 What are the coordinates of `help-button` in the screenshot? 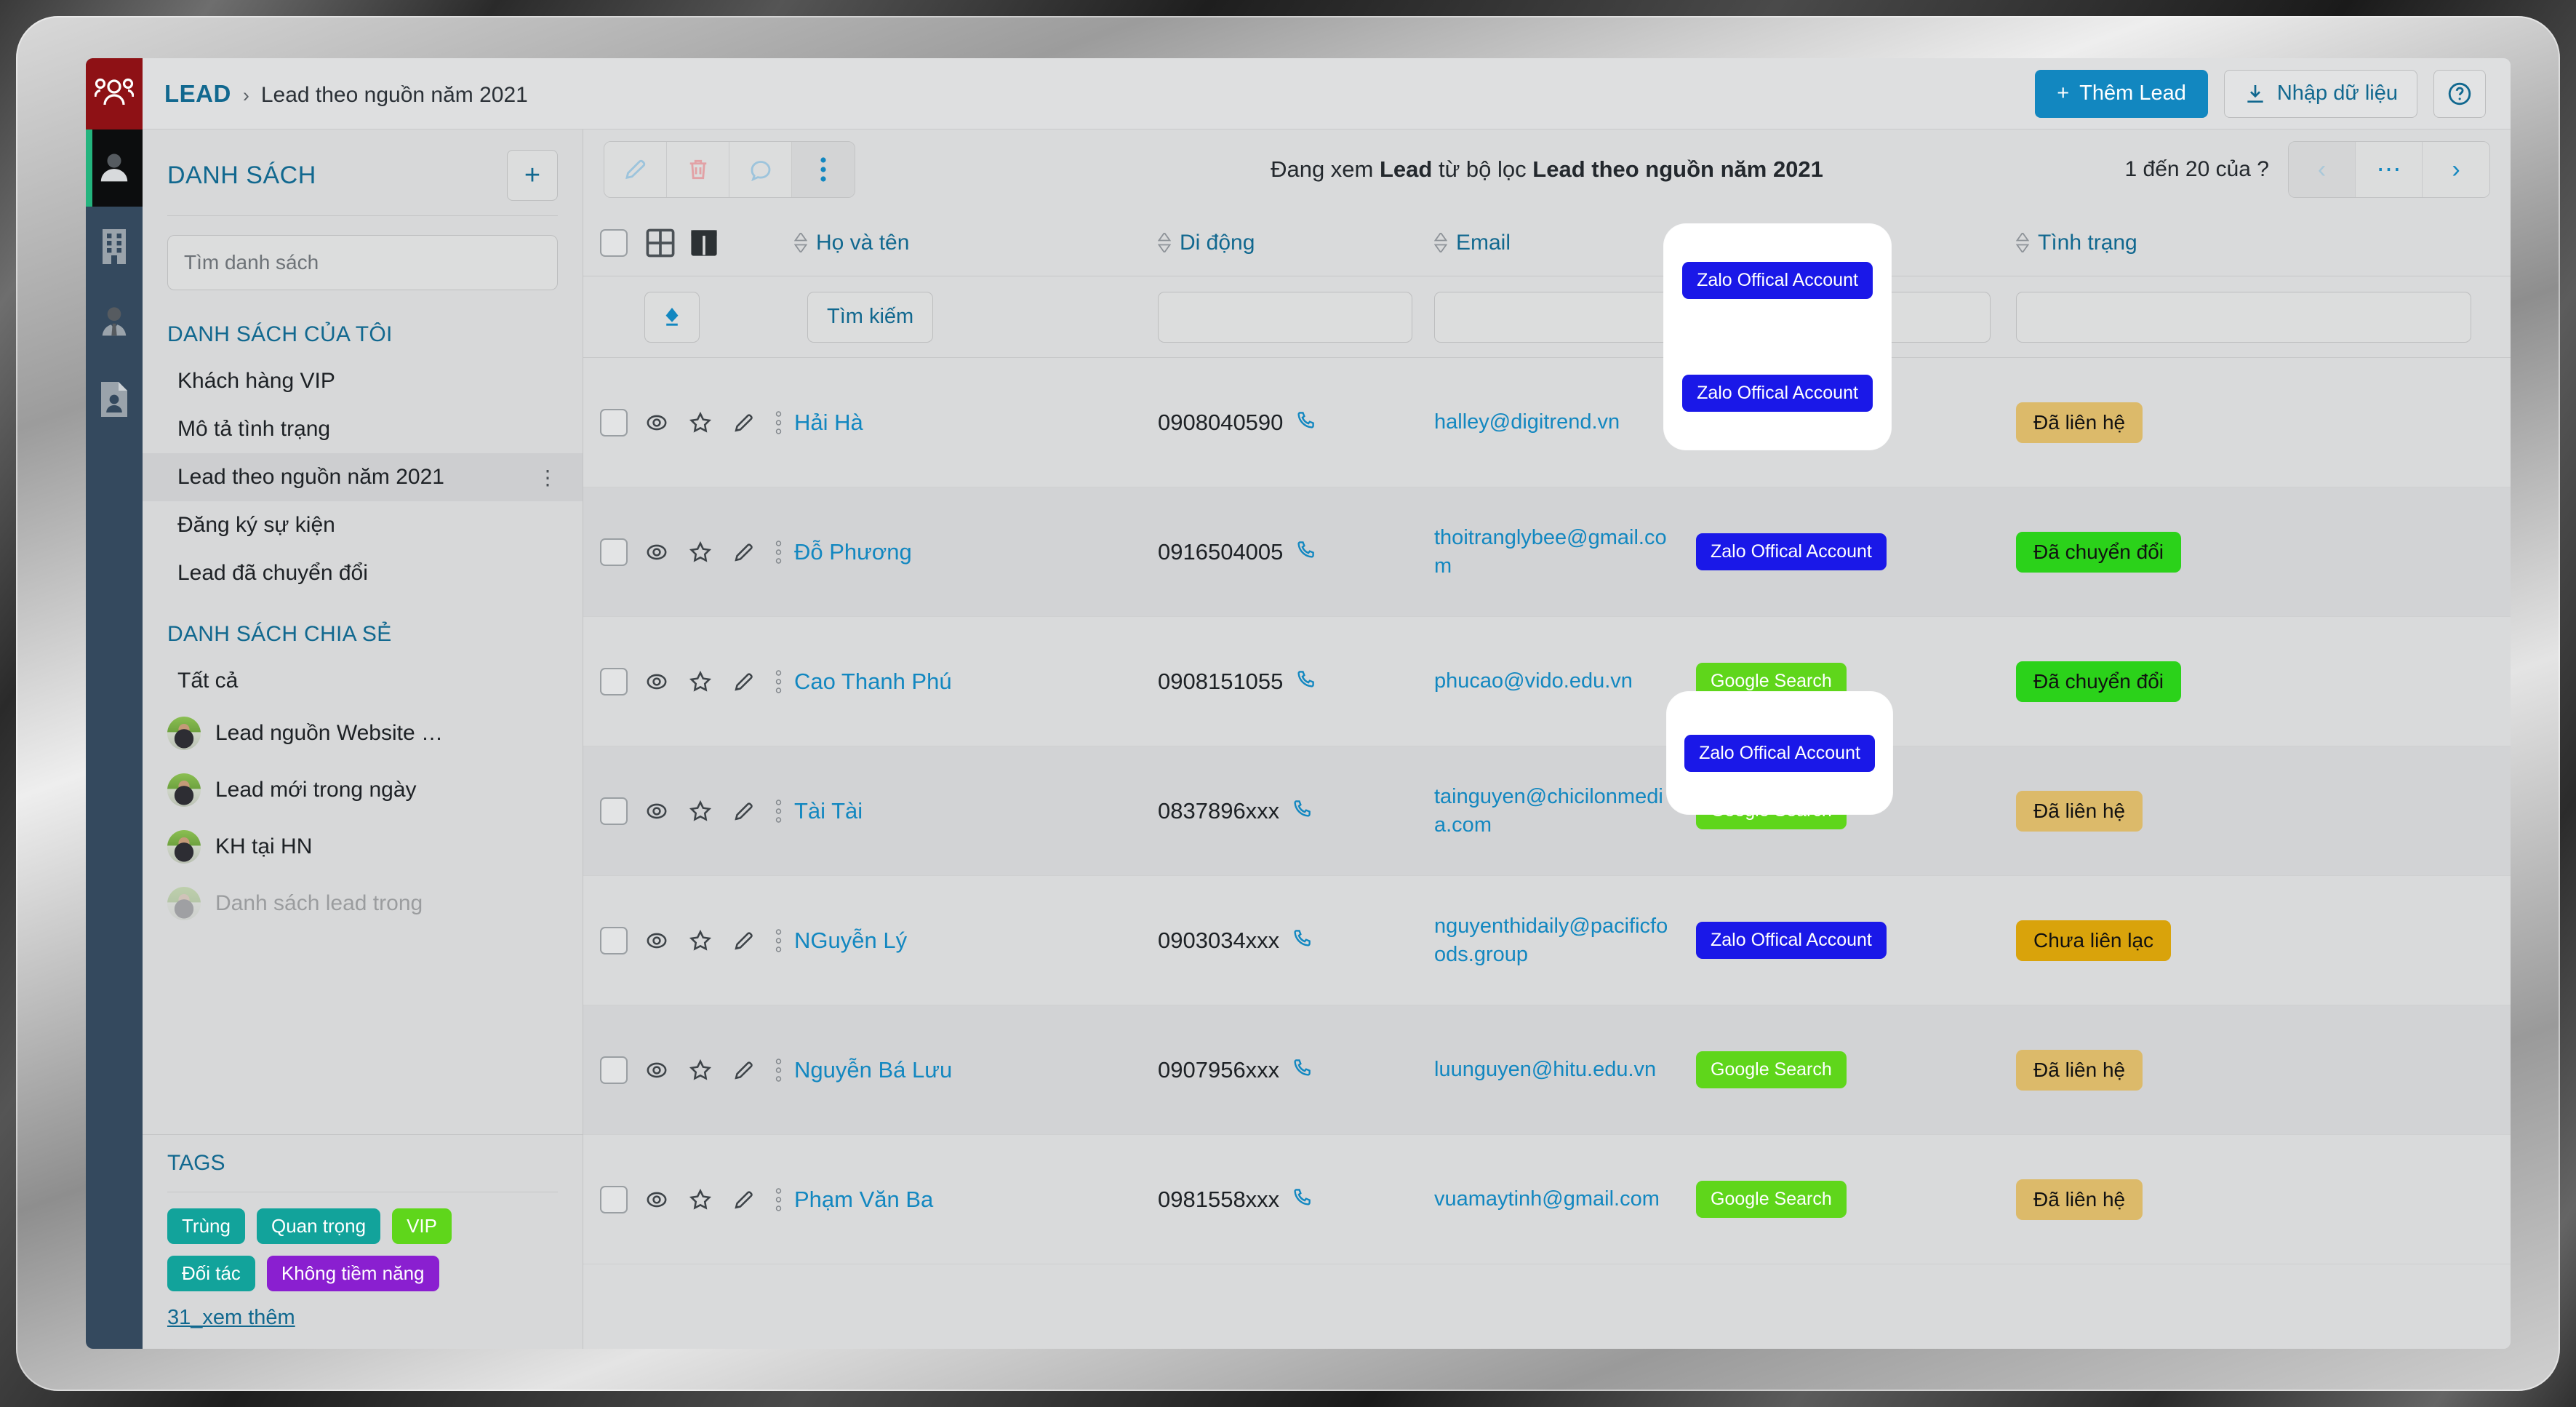 It's located at (2459, 93).